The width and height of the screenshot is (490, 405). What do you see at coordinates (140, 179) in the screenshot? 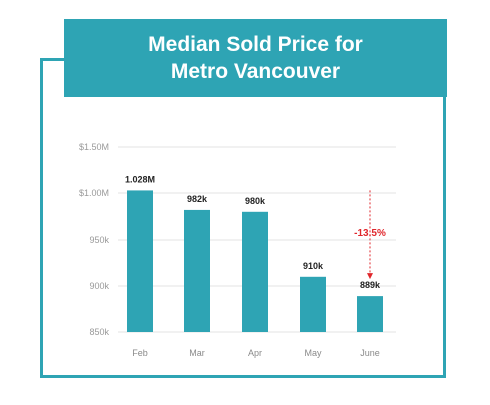
I see `bar-value-label: 1.028M` at bounding box center [140, 179].